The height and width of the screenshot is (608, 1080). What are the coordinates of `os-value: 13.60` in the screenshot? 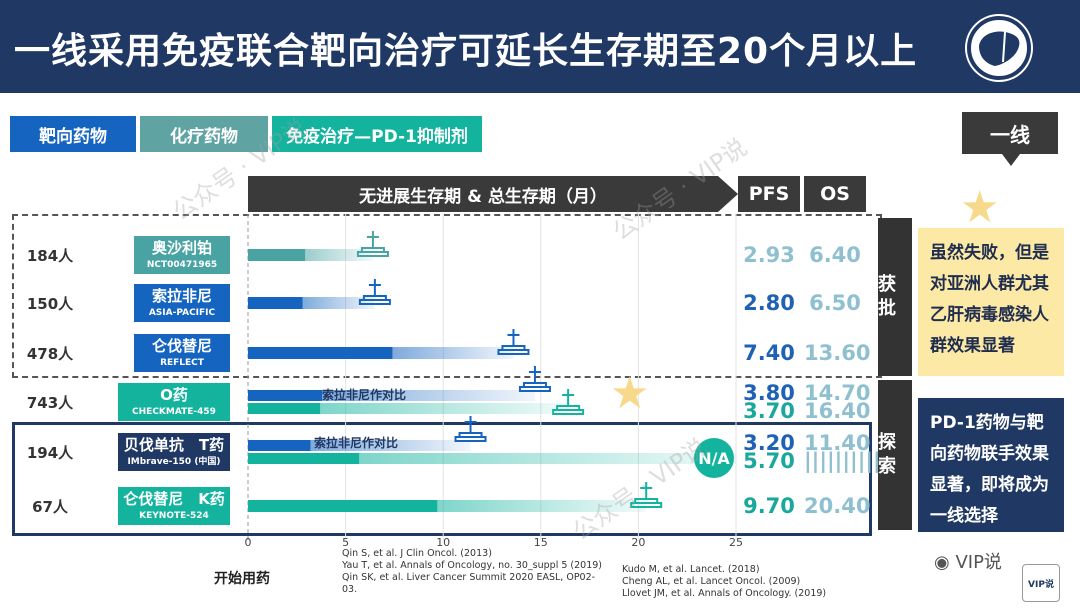 It's located at (837, 353).